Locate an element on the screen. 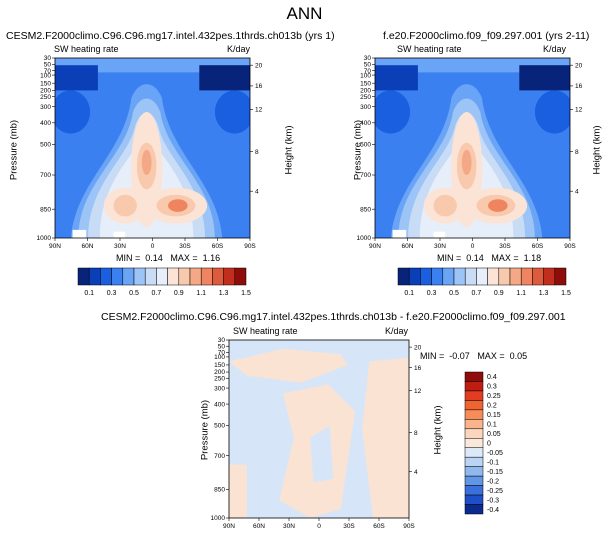  colorbar-label: -0.15 is located at coordinates (495, 472).